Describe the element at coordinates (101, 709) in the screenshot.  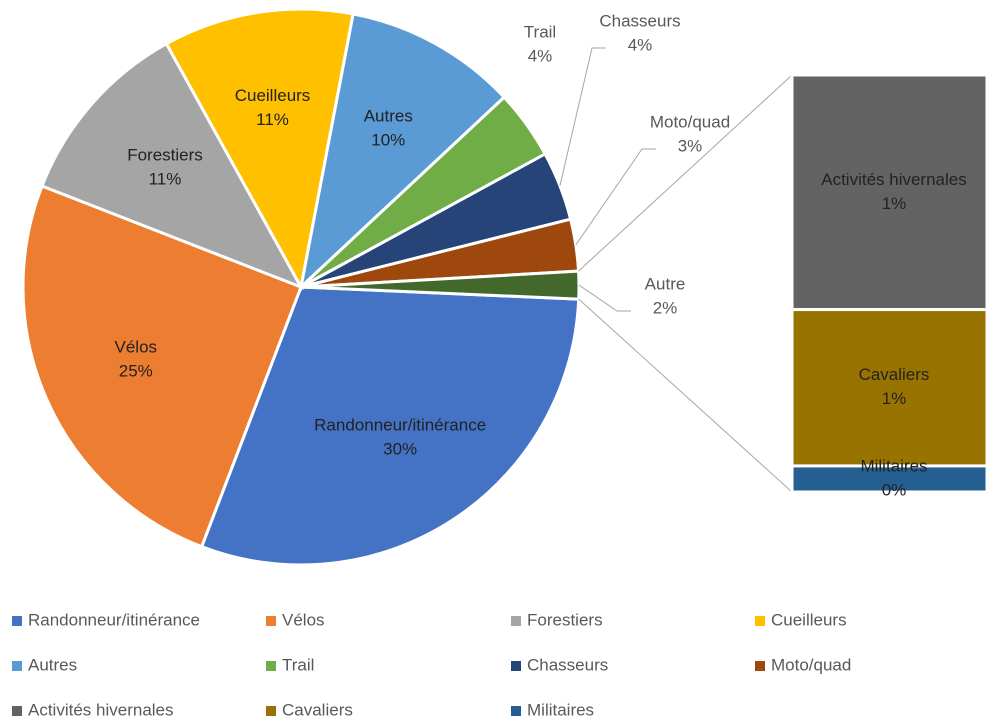
I see `legend-label: Activités hivernales` at that location.